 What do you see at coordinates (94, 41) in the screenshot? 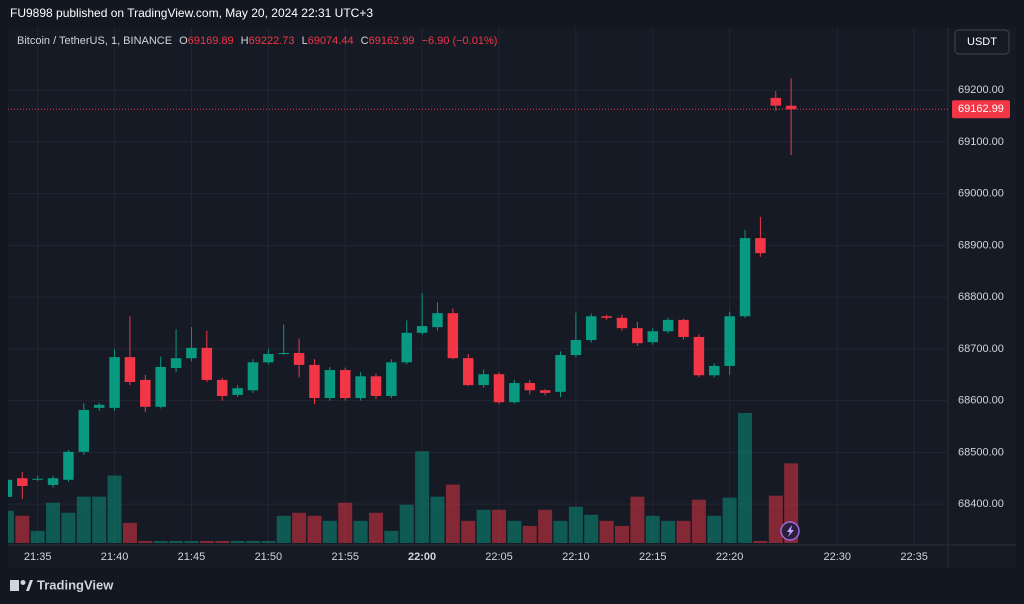
I see `legend-symbol: Bitcoin / TetherUS, 1, BINANCE` at bounding box center [94, 41].